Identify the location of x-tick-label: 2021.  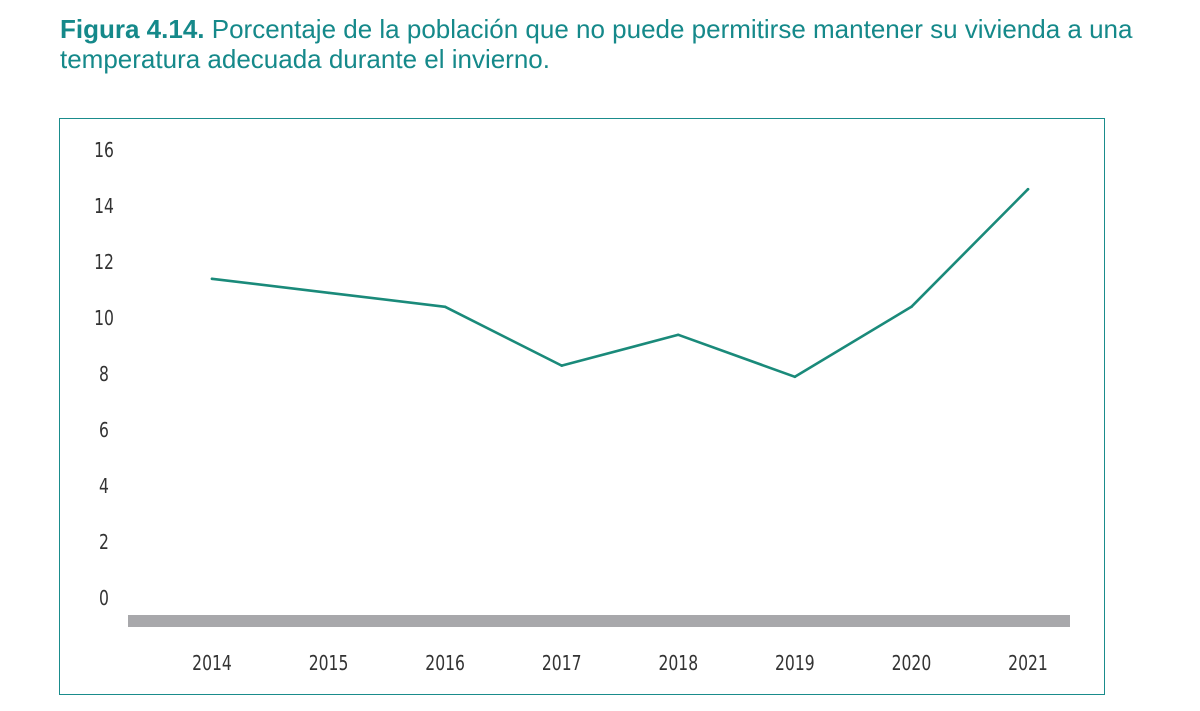
(1028, 663).